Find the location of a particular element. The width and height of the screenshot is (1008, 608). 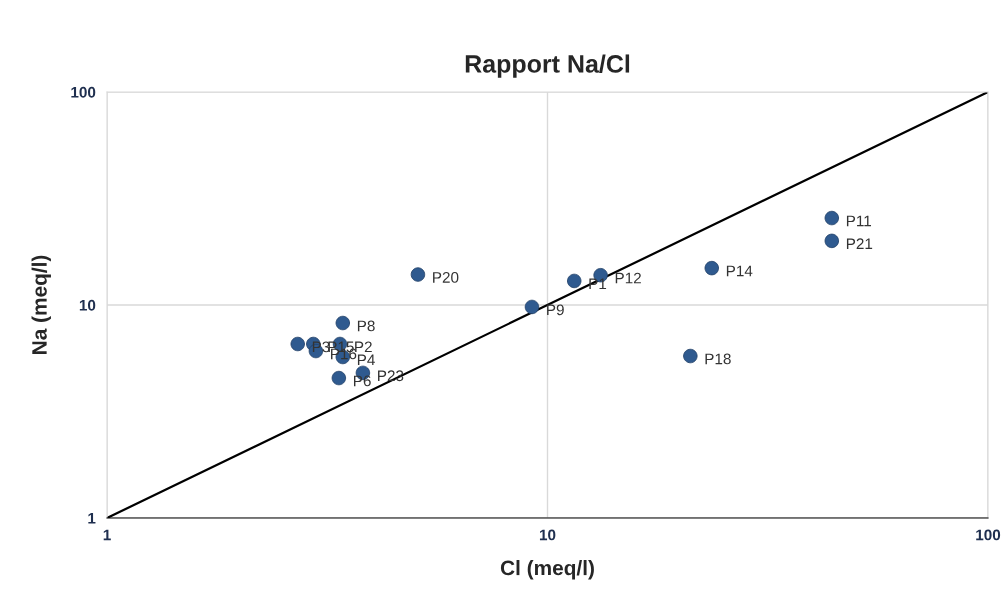

y-tick-label: 100 is located at coordinates (83, 92).